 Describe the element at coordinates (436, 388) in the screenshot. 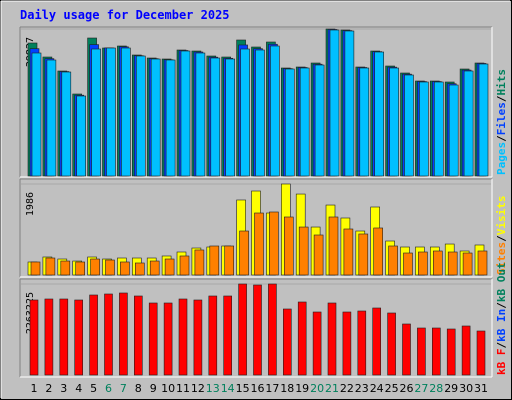

I see `x-tick-label: 28` at that location.